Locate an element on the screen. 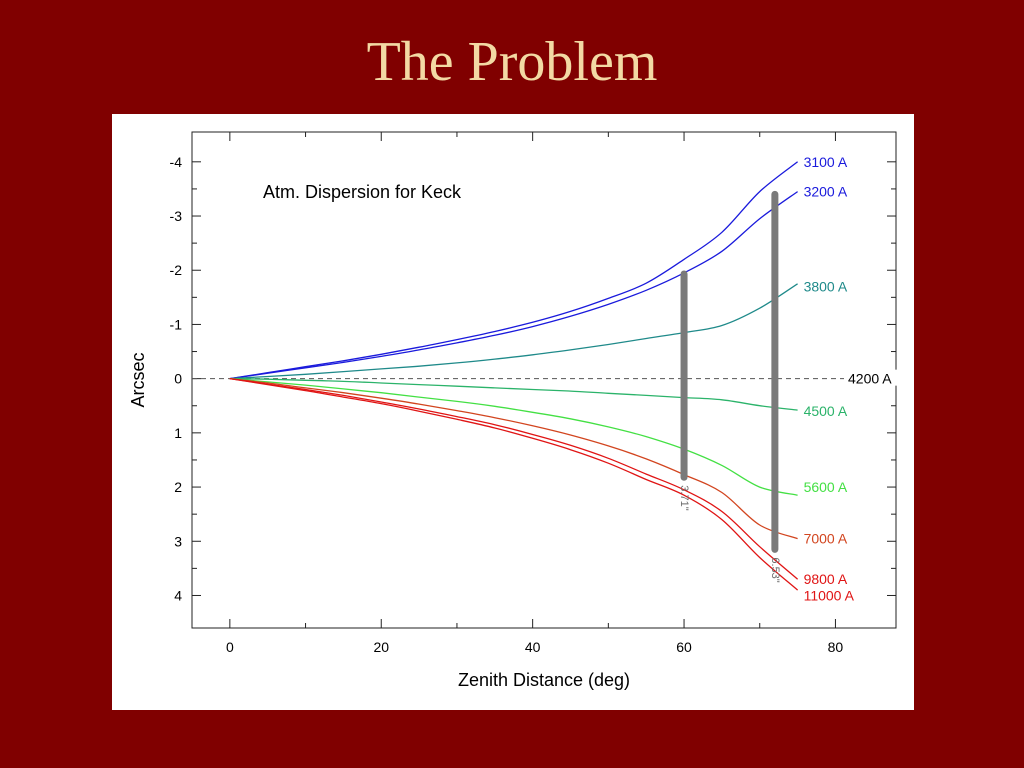 This screenshot has height=768, width=1024. x-tick-label: 20 is located at coordinates (381, 647).